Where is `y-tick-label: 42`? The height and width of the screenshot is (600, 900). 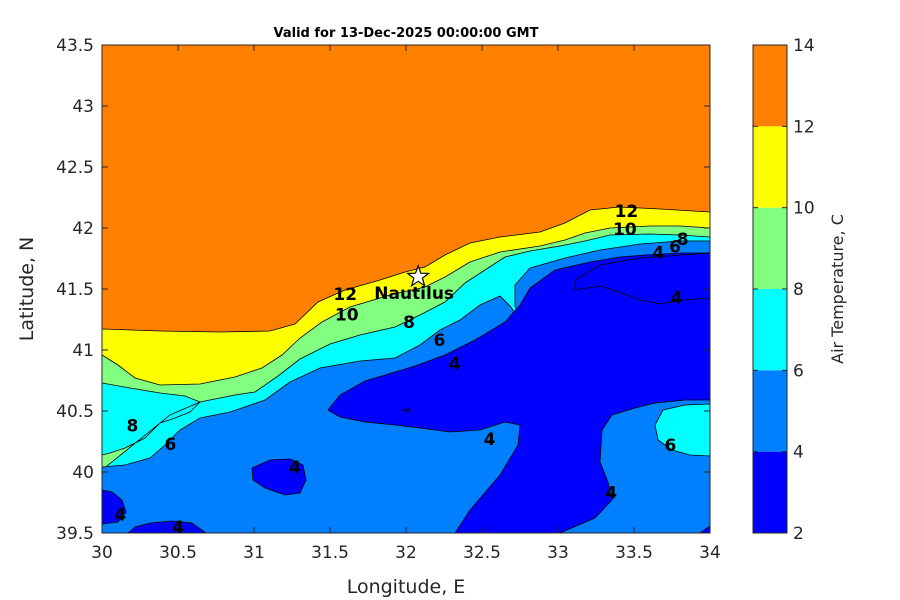 y-tick-label: 42 is located at coordinates (83, 229).